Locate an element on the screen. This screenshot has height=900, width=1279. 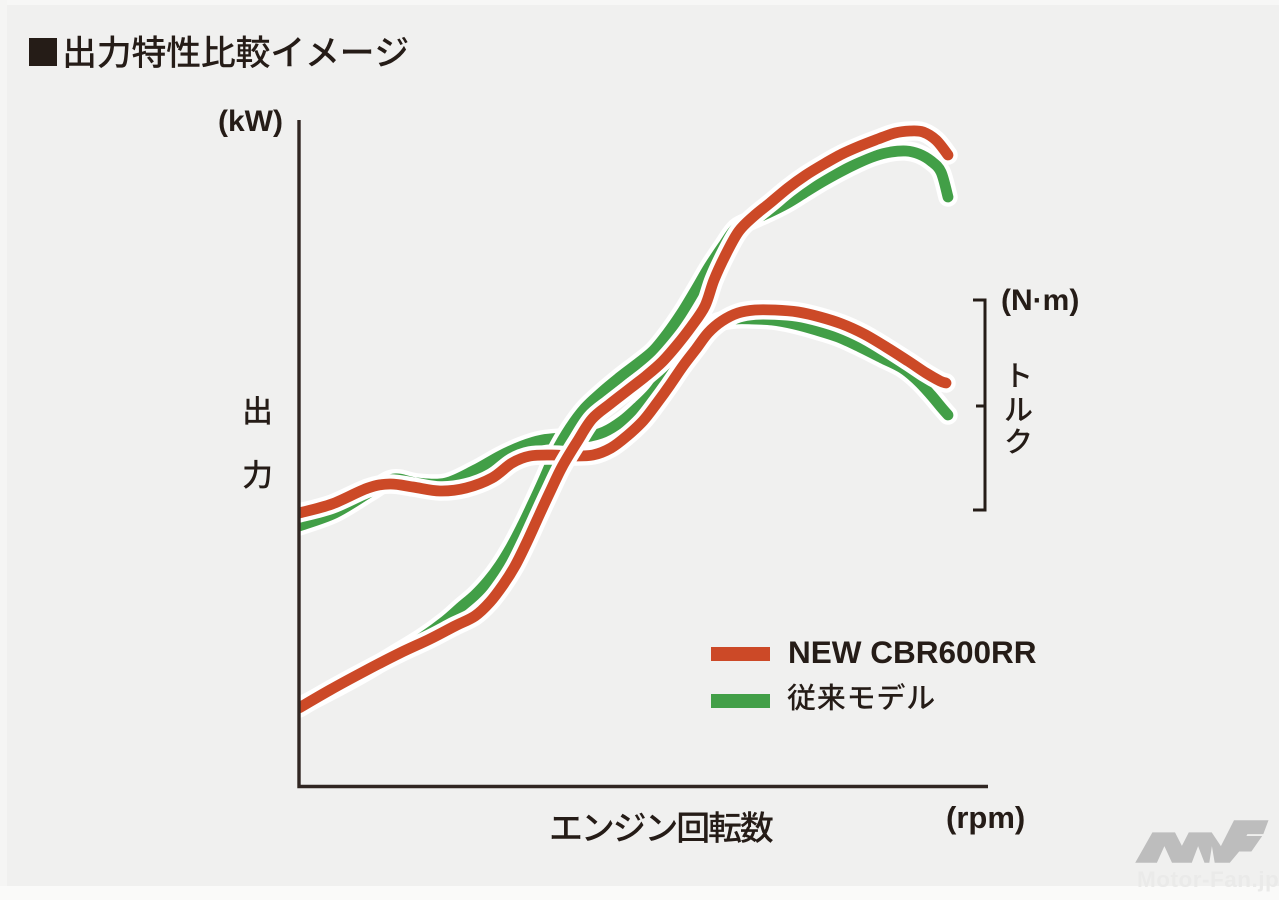
svg-text: (kW) is located at coordinates (250, 121).